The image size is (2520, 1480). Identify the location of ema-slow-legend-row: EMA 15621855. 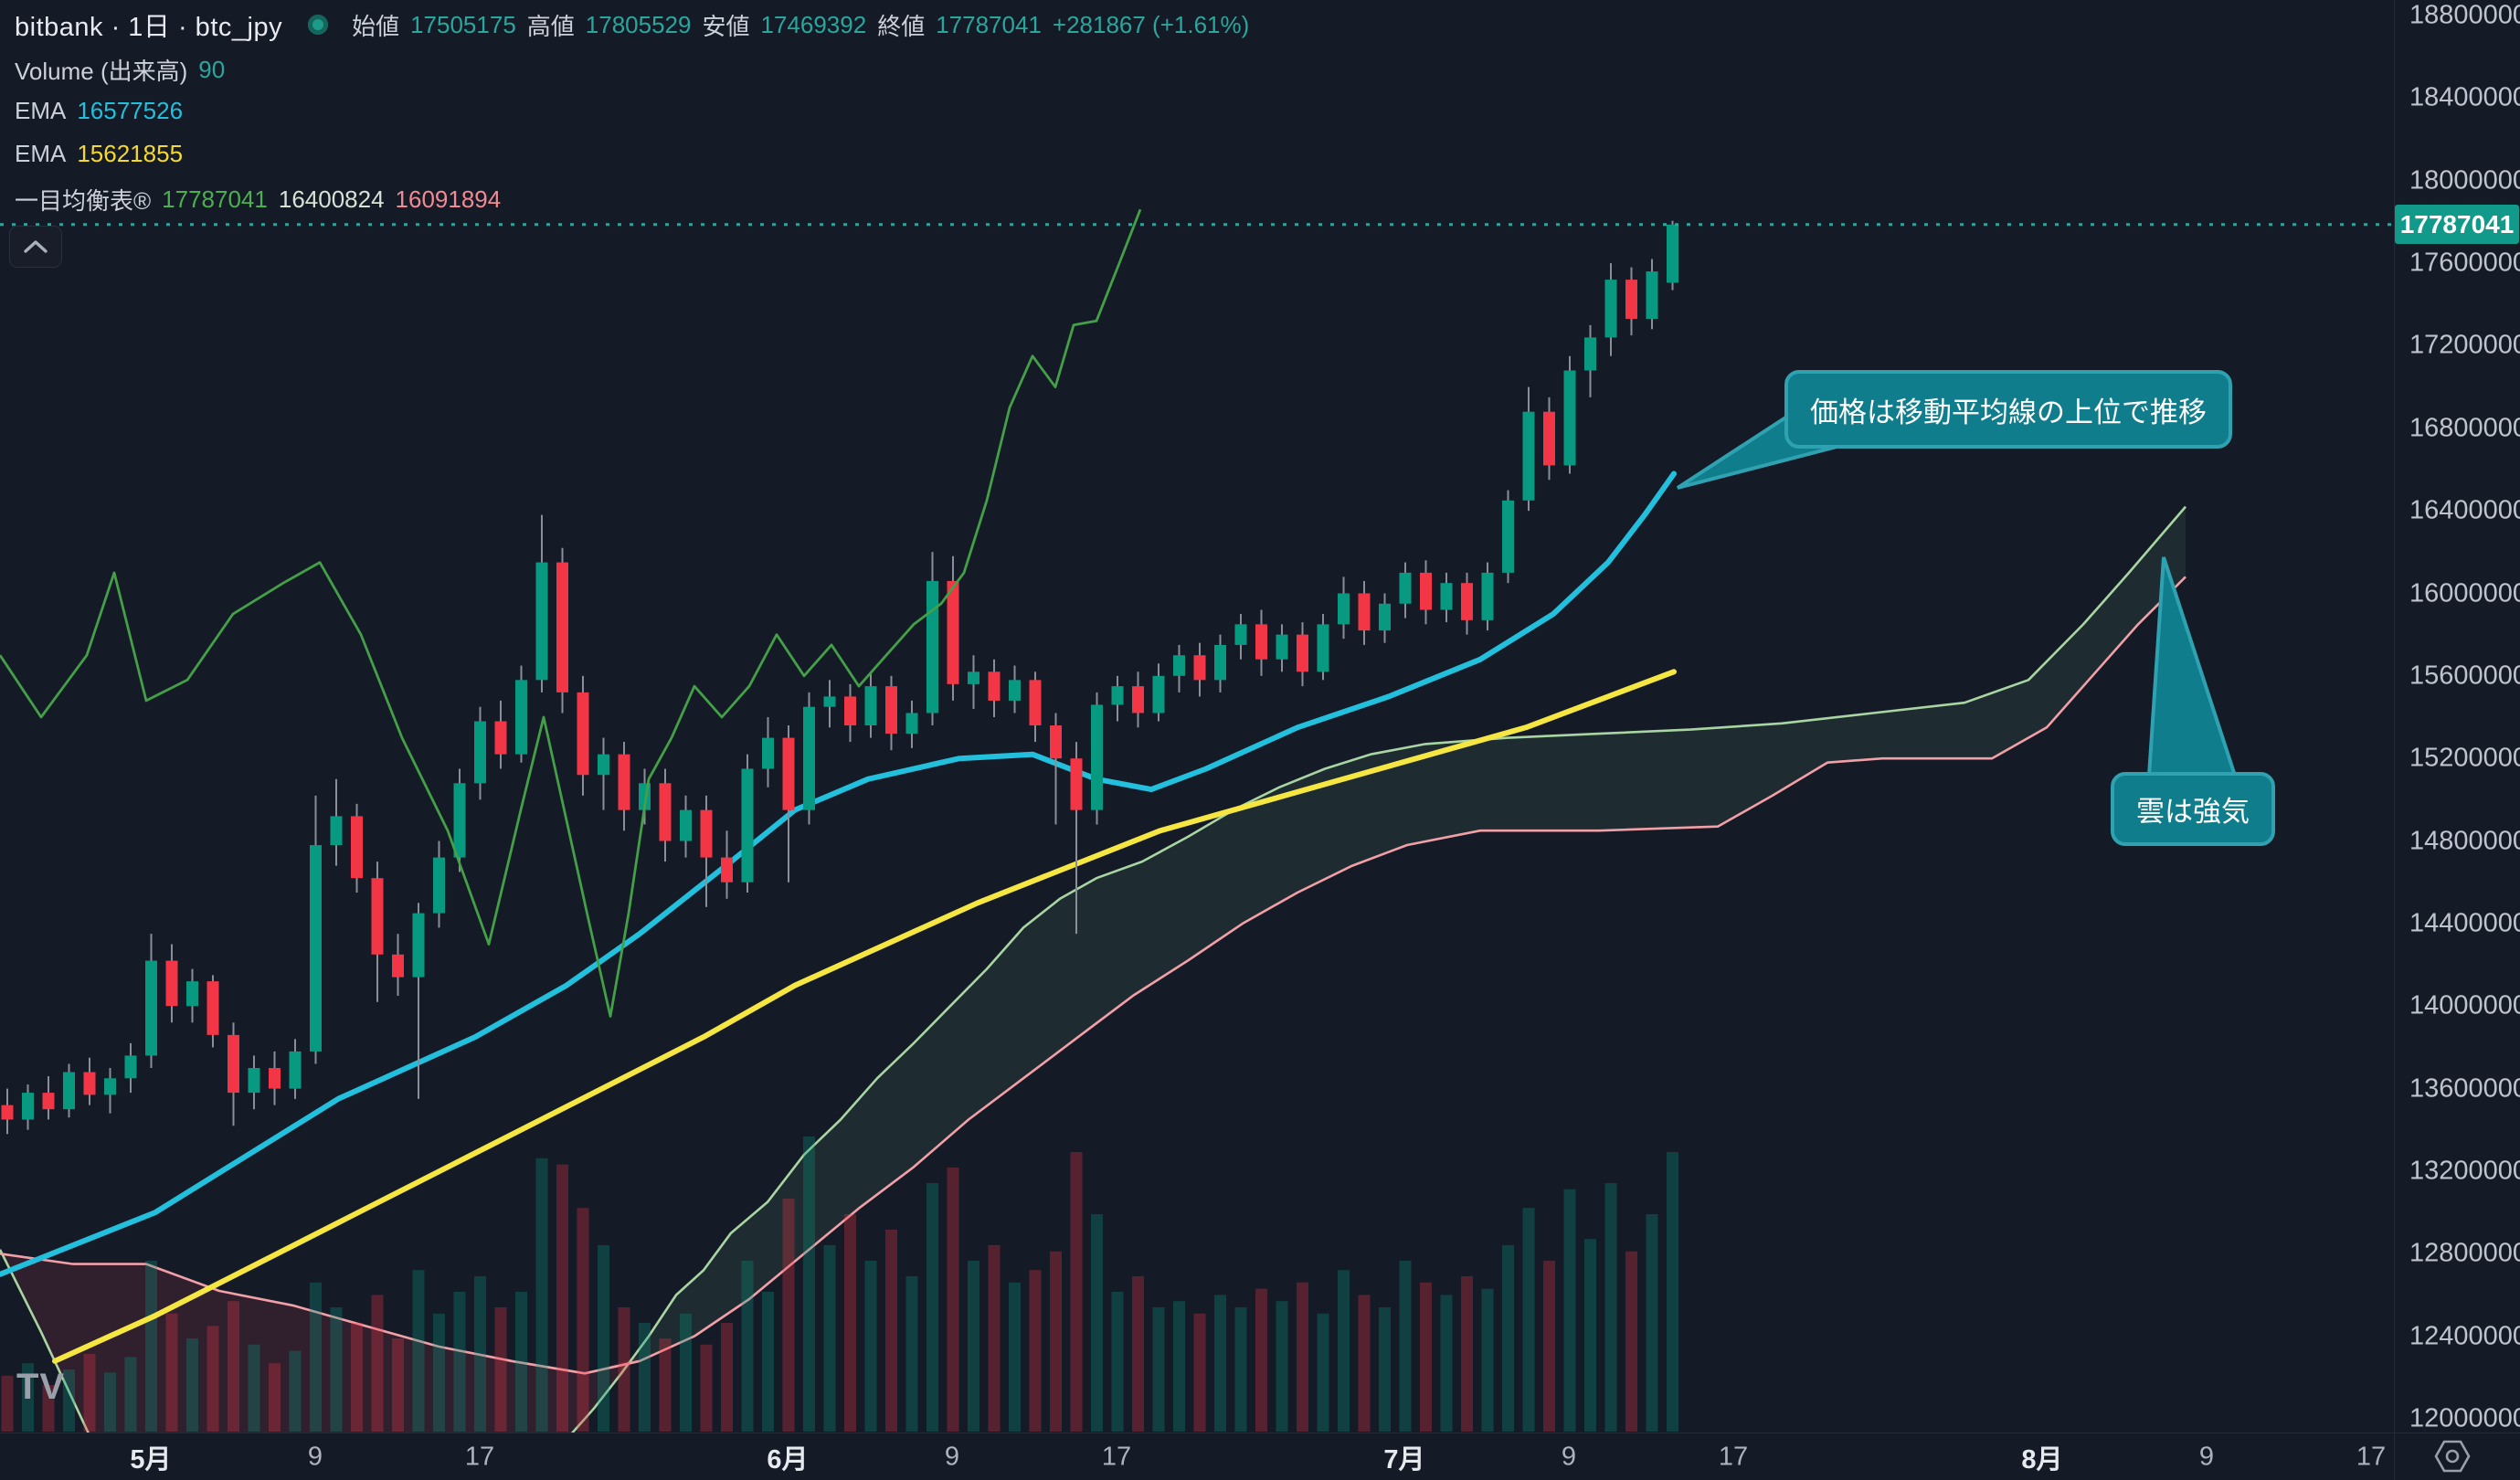
(99, 154).